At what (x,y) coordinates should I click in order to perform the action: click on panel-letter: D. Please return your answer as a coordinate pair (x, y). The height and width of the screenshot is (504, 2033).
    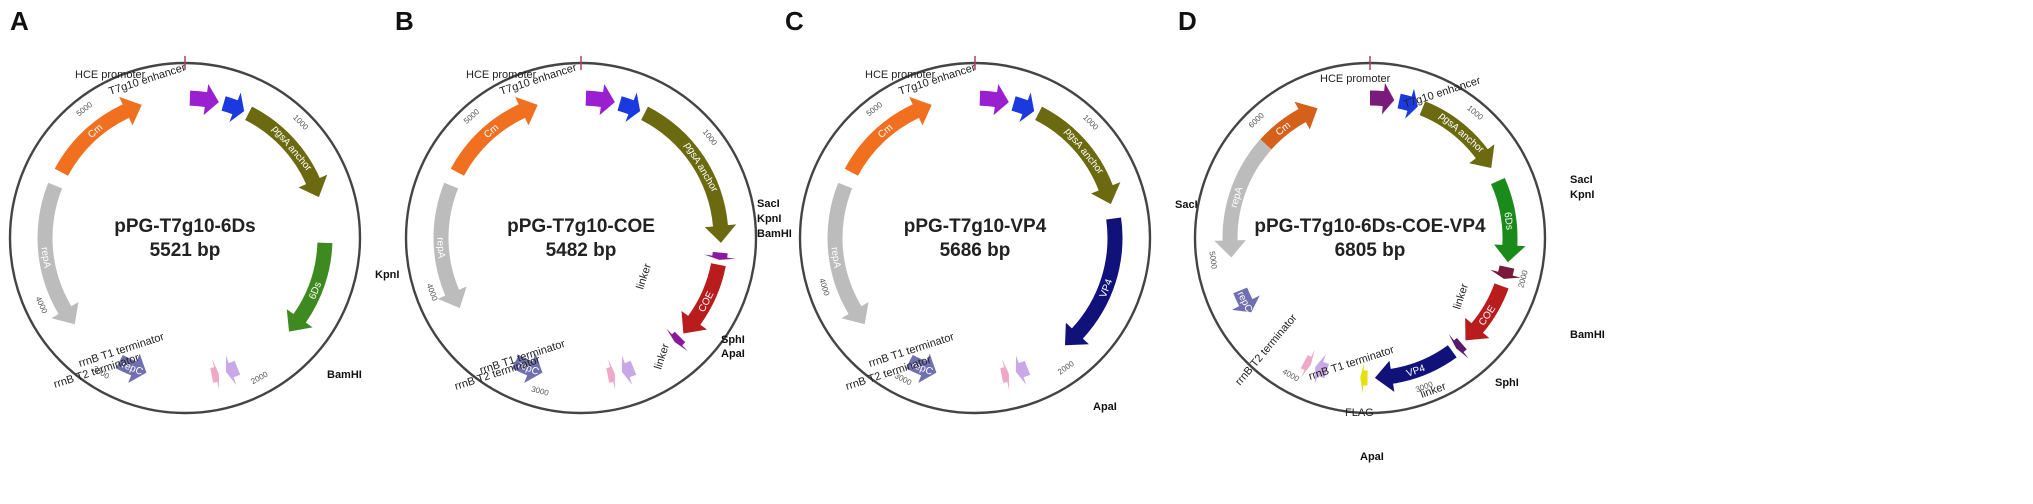
    Looking at the image, I should click on (1187, 21).